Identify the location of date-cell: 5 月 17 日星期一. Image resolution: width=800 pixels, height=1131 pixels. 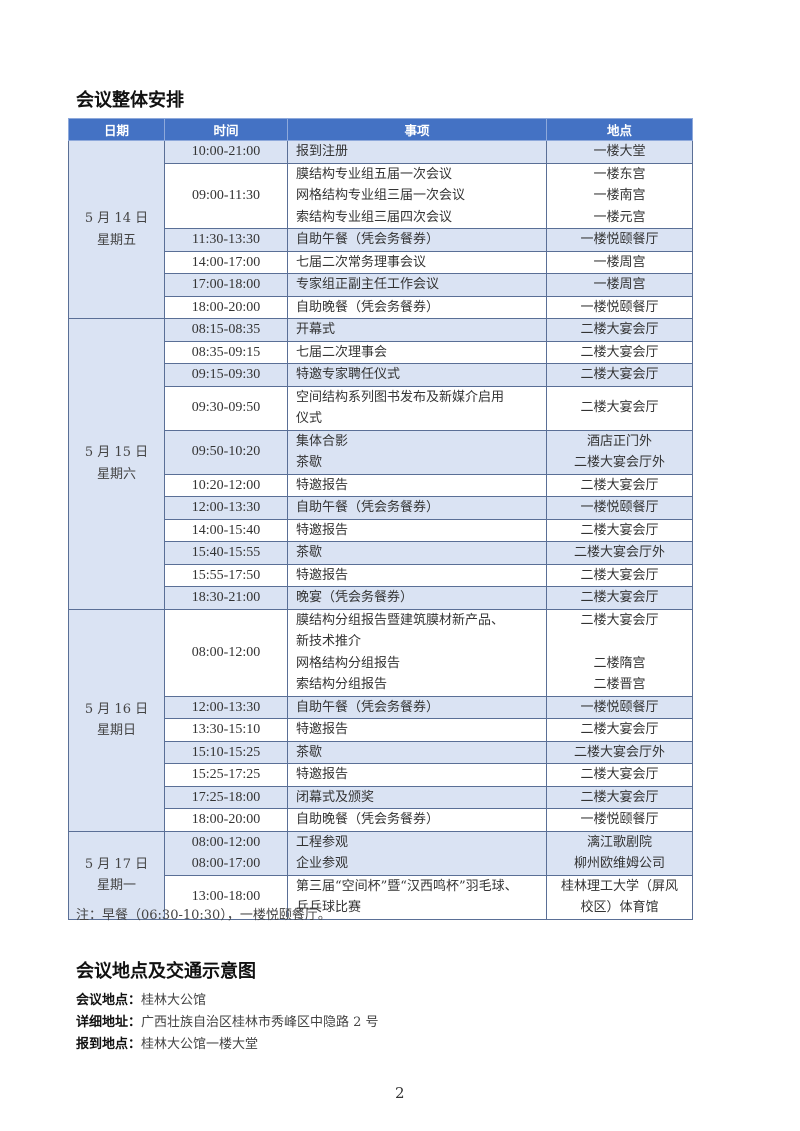
(116, 875).